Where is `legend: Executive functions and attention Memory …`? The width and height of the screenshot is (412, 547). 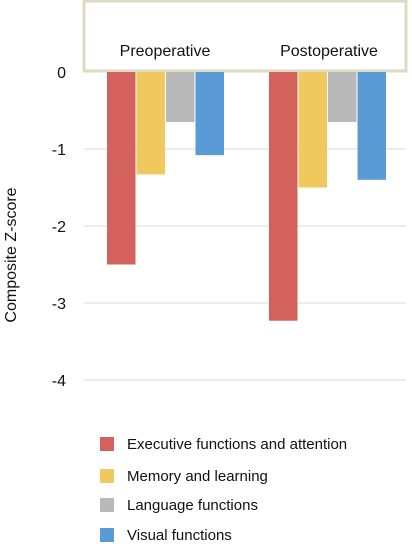
legend: Executive functions and attention Memory … is located at coordinates (223, 490).